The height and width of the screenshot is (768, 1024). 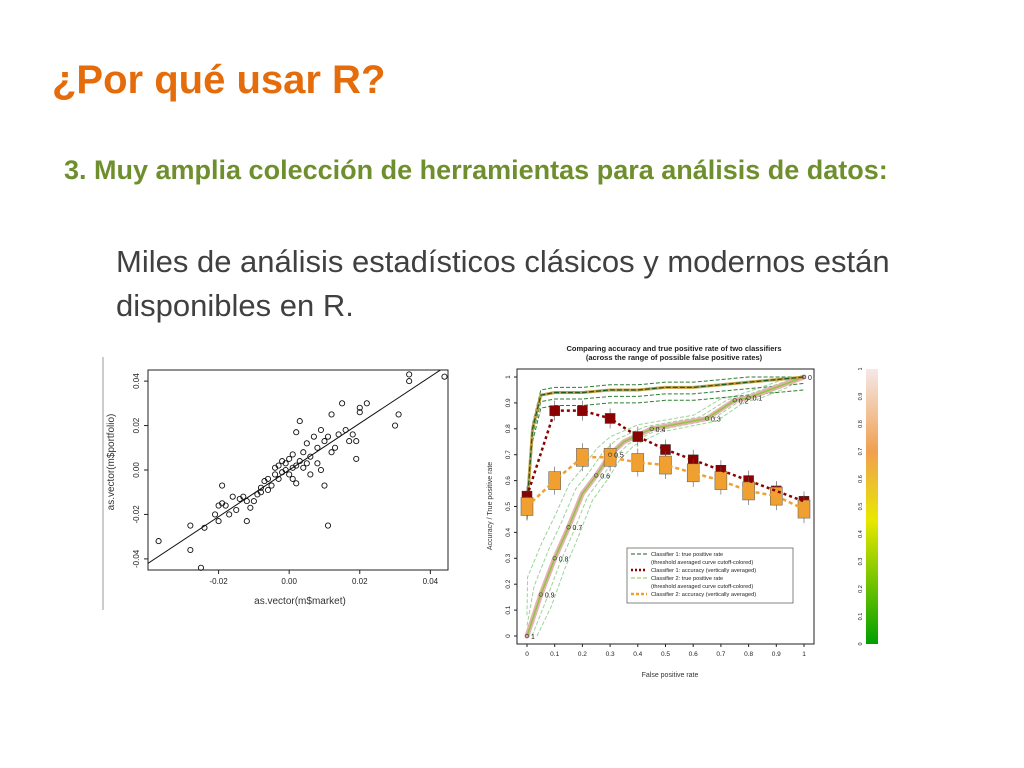 I want to click on cutoff-label: 0.9, so click(x=550, y=596).